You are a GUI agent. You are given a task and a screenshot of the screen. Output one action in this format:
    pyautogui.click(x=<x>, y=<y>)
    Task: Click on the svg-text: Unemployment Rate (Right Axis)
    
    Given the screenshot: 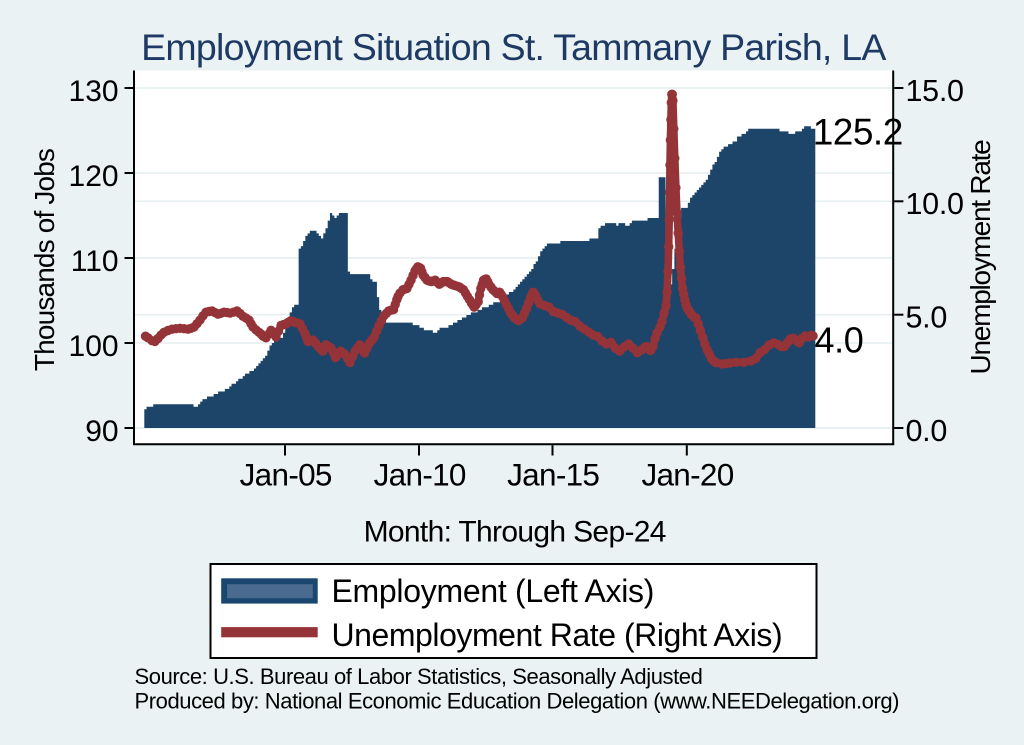 What is the action you would take?
    pyautogui.click(x=557, y=635)
    